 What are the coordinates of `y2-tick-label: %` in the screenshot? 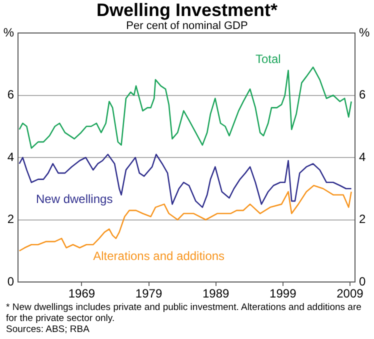 It's located at (364, 32).